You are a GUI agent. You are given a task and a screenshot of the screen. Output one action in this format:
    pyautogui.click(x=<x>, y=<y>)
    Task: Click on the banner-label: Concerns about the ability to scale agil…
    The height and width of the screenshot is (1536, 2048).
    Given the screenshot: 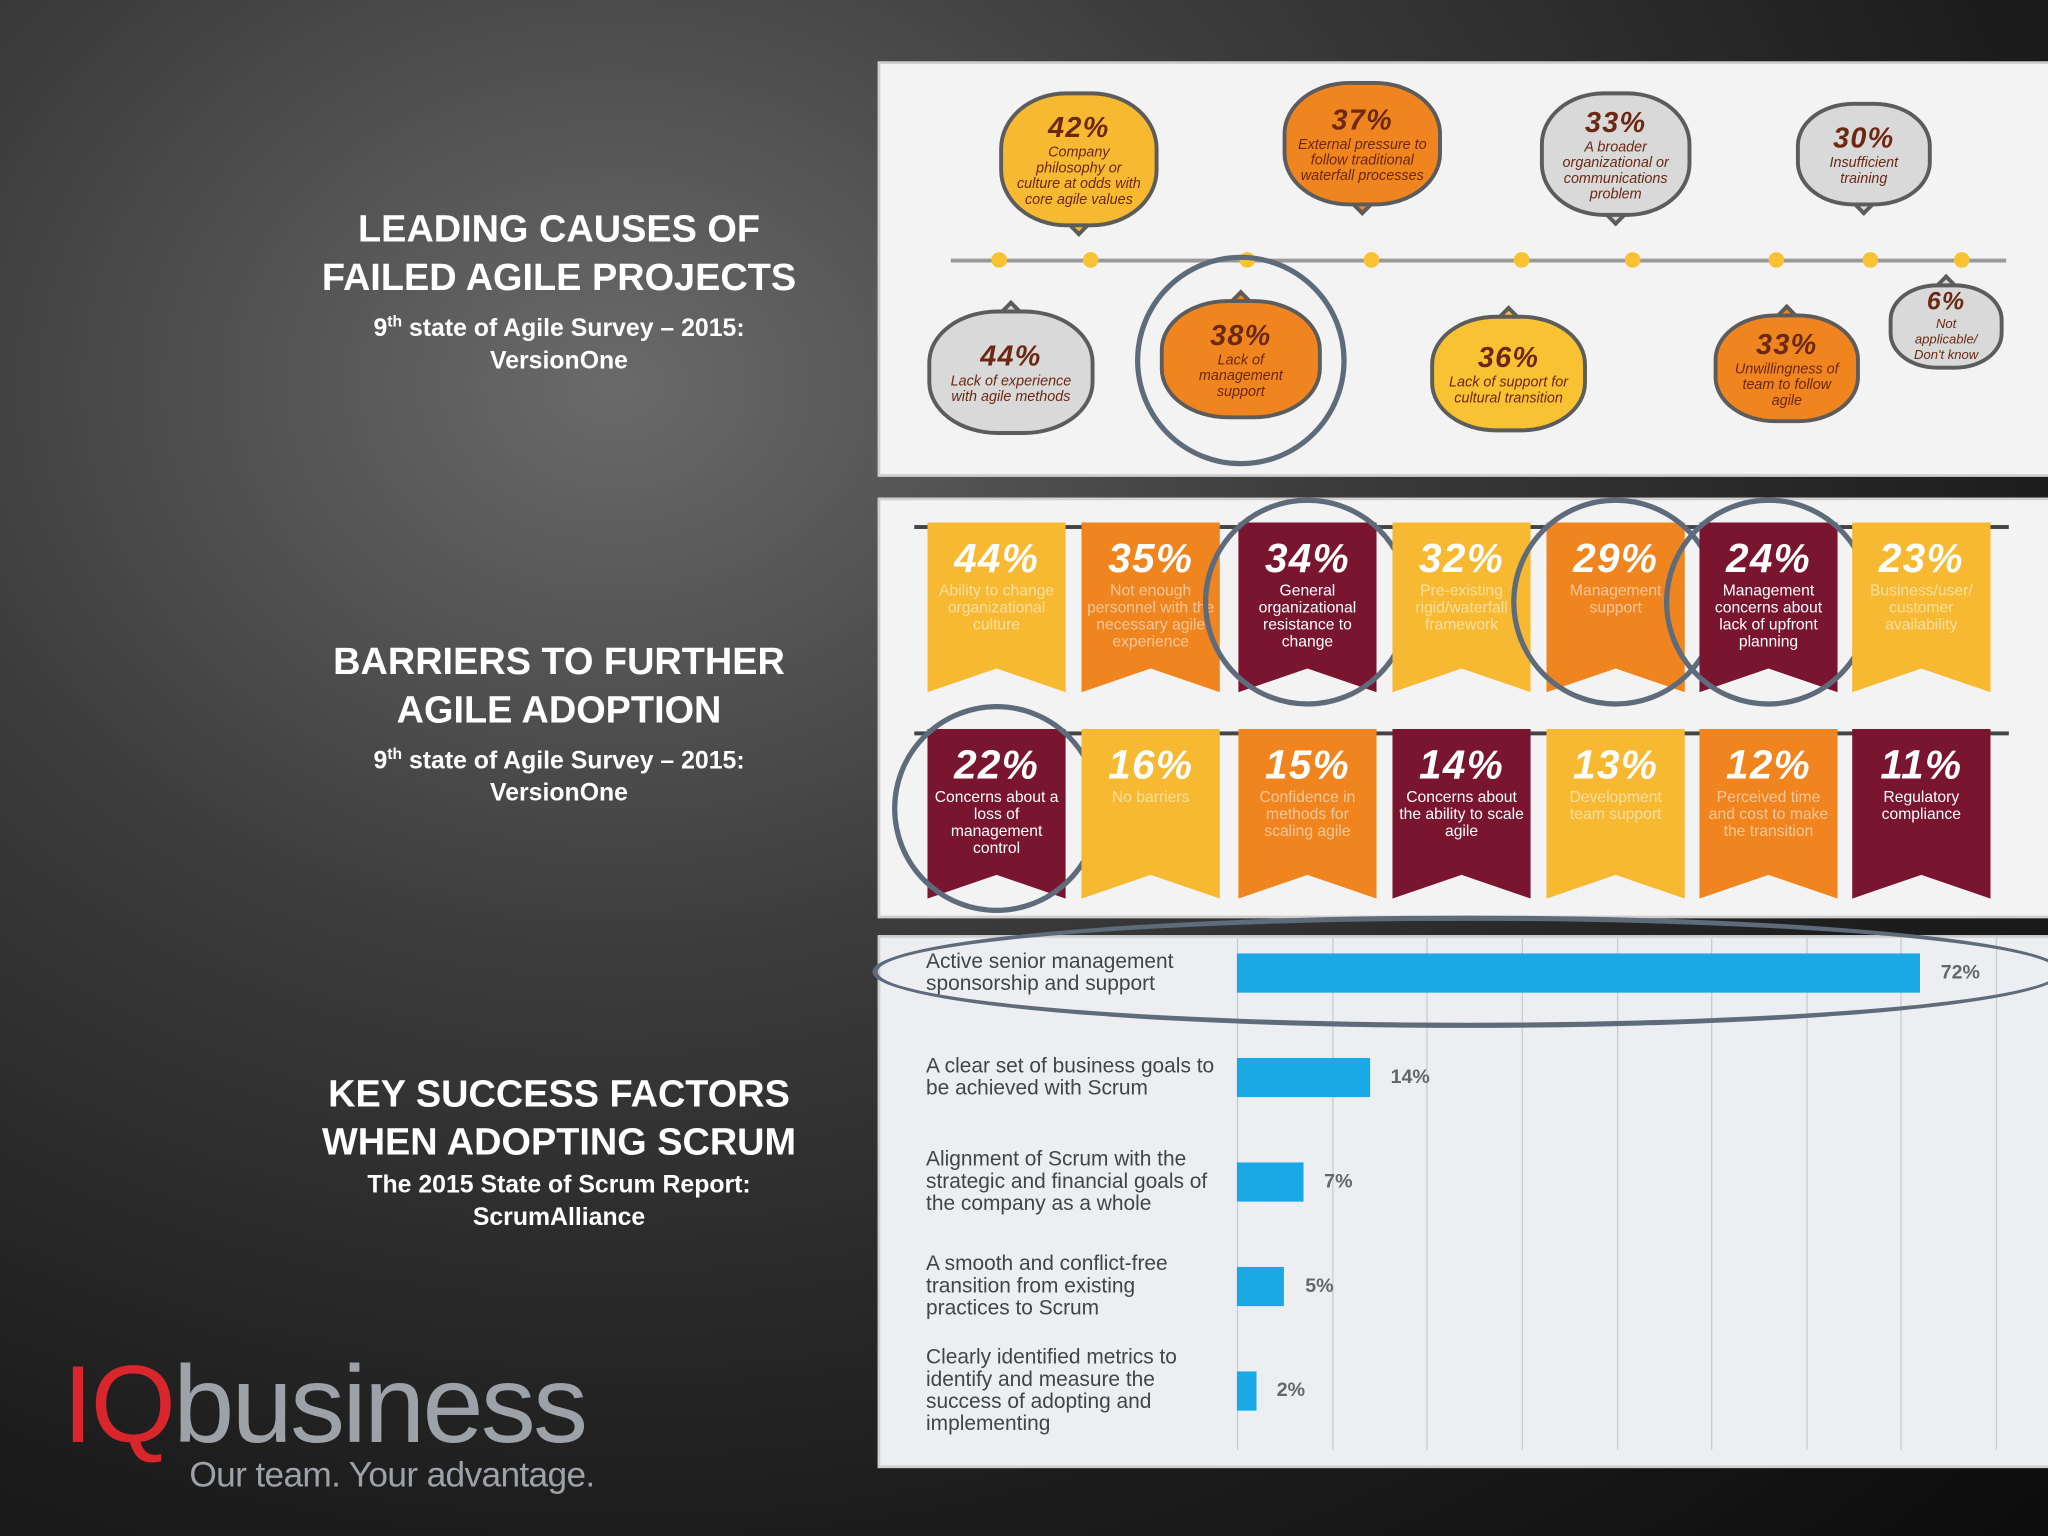 What is the action you would take?
    pyautogui.click(x=1461, y=813)
    